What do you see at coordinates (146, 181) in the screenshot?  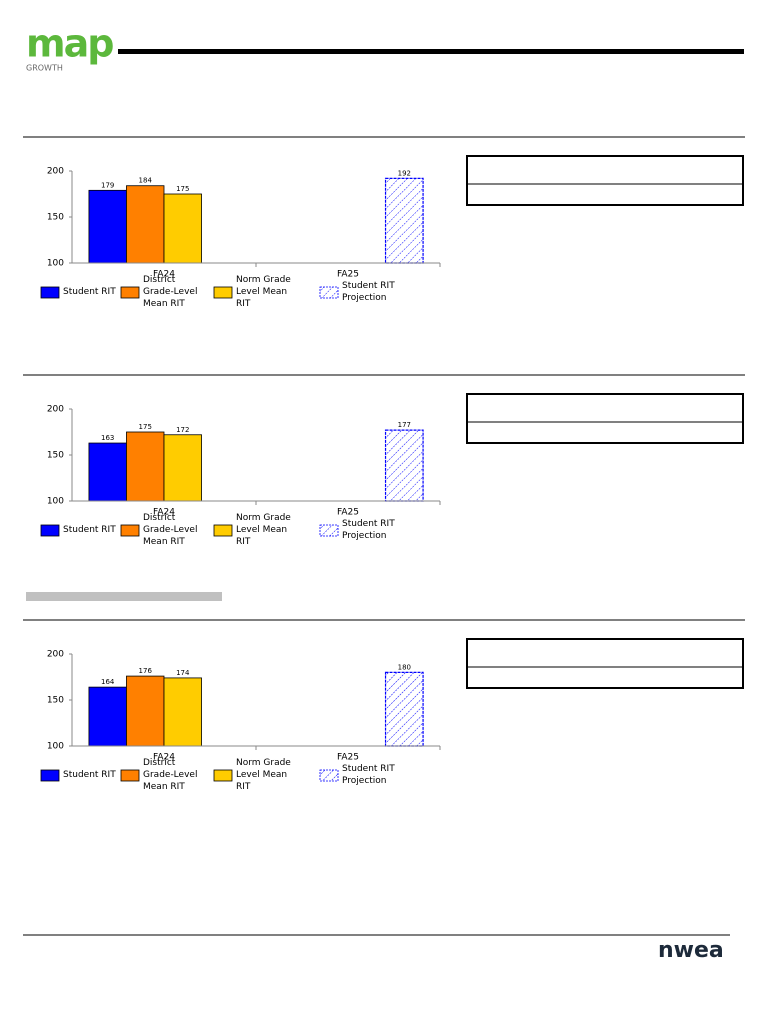 I see `data-label: 184` at bounding box center [146, 181].